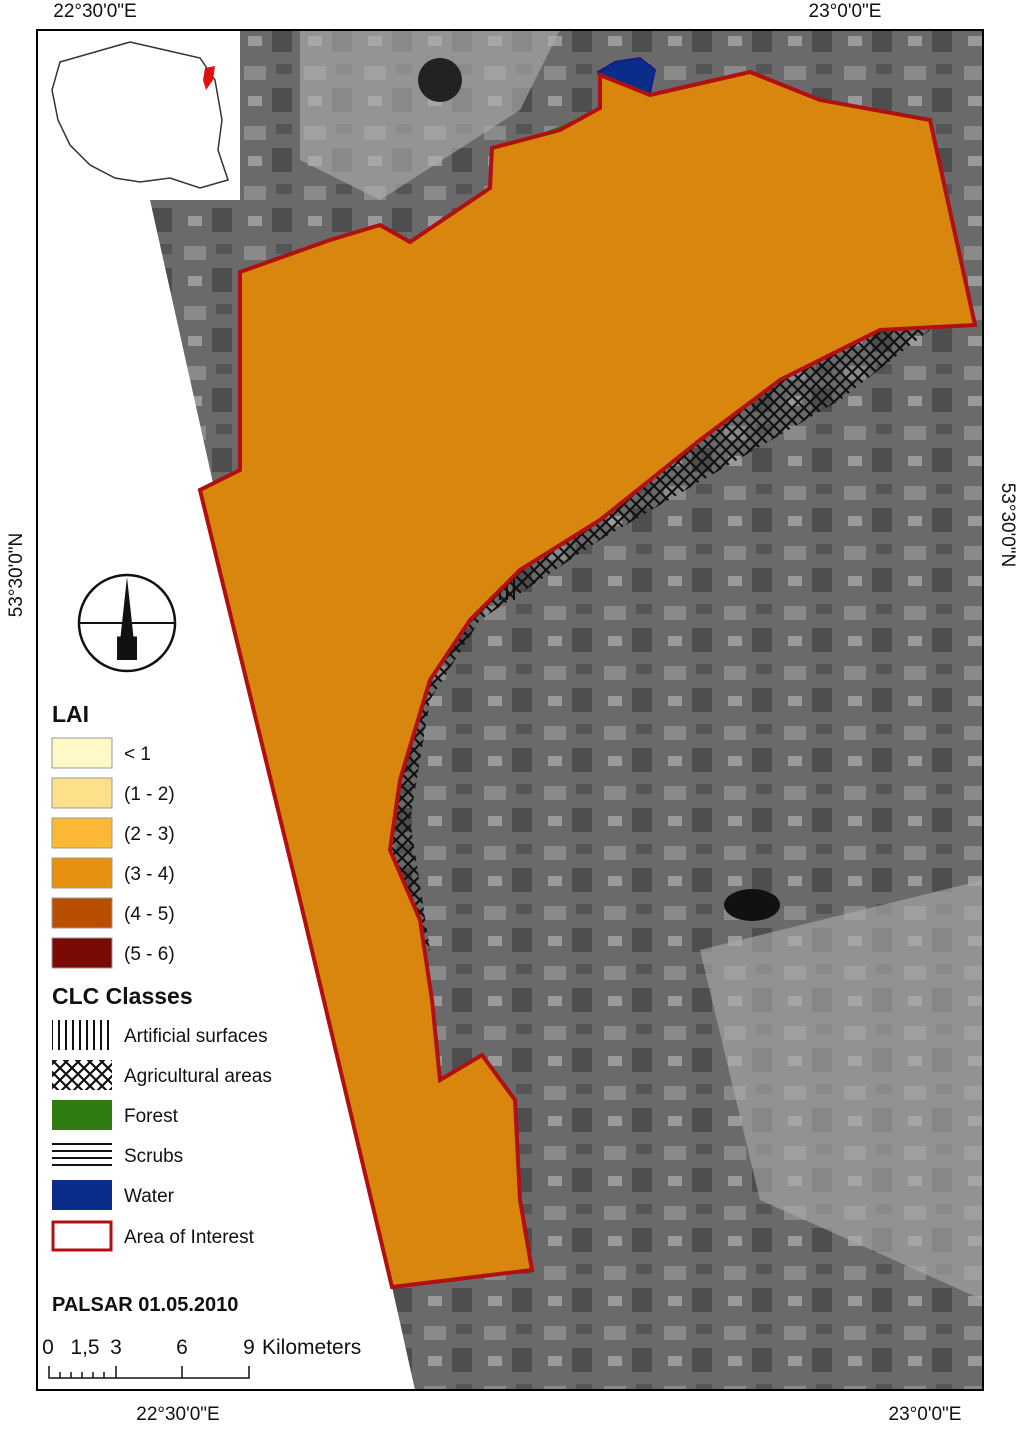 The width and height of the screenshot is (1024, 1435). What do you see at coordinates (209, 78) in the screenshot?
I see `inset-aoi` at bounding box center [209, 78].